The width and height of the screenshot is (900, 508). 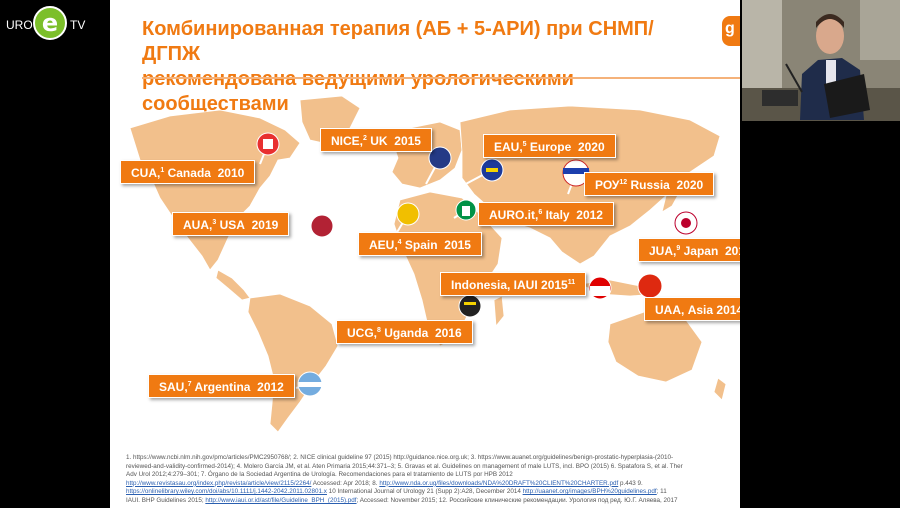 What do you see at coordinates (440, 158) in the screenshot?
I see `uk-flag-icon` at bounding box center [440, 158].